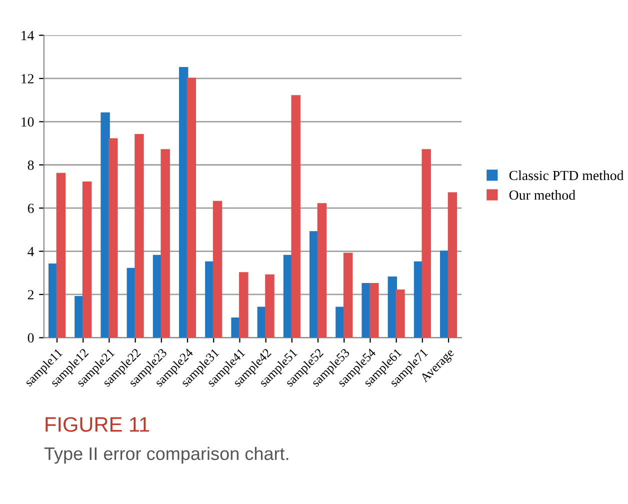  I want to click on y-tick-label: 6, so click(31, 209).